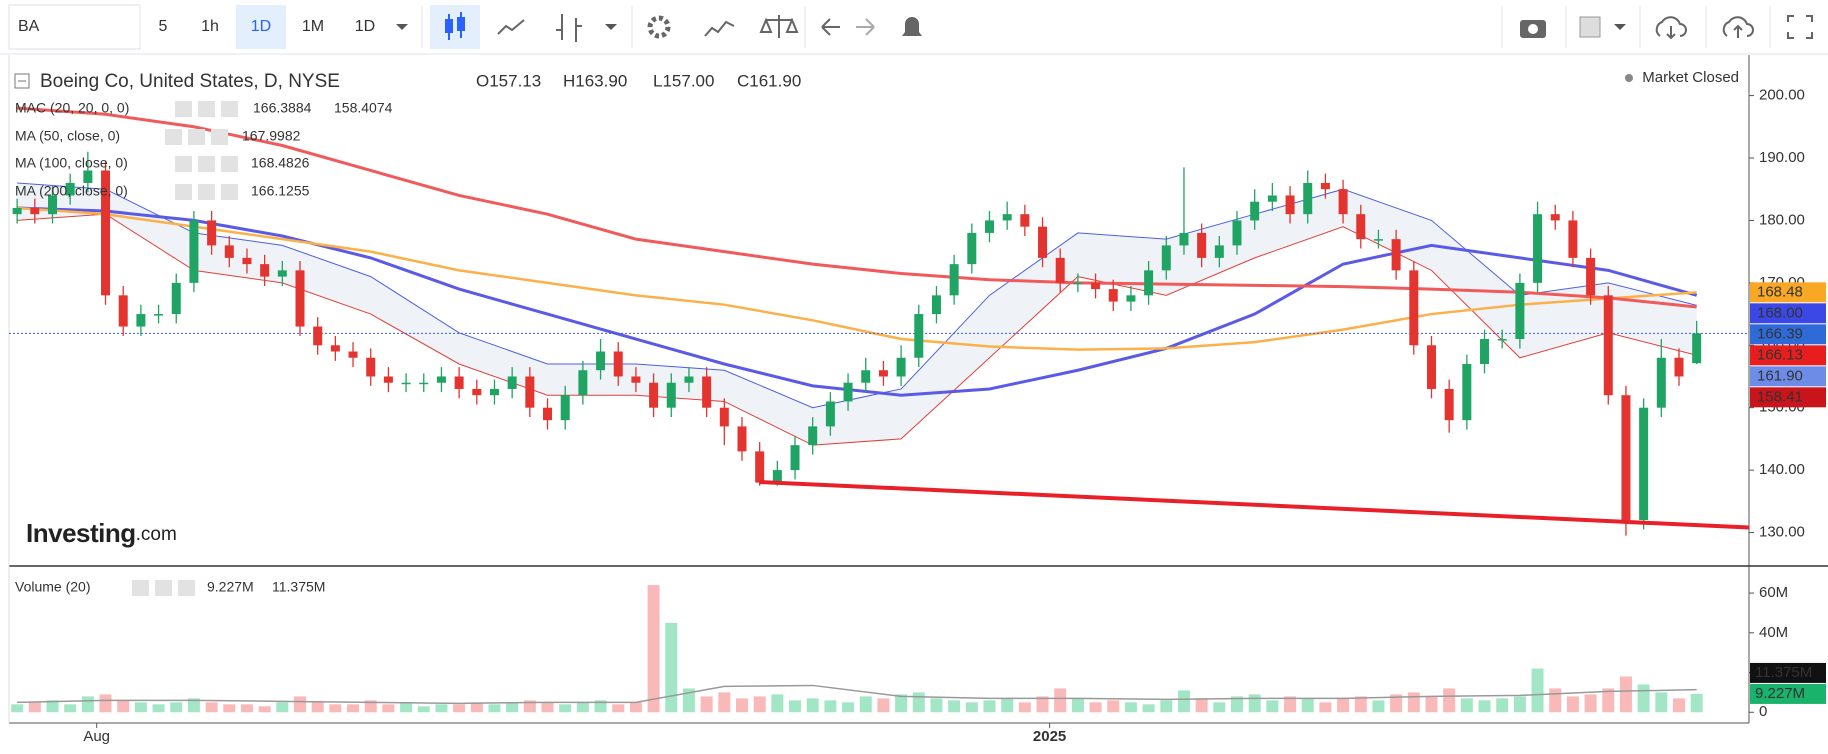  What do you see at coordinates (280, 191) in the screenshot?
I see `indicator-value: 166.1255` at bounding box center [280, 191].